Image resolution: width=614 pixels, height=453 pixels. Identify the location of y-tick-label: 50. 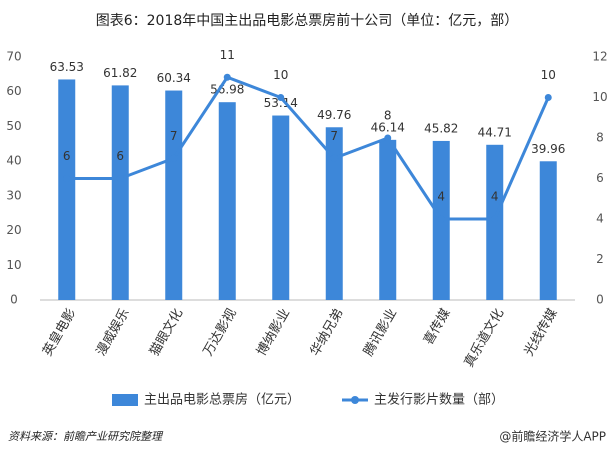
(13, 126).